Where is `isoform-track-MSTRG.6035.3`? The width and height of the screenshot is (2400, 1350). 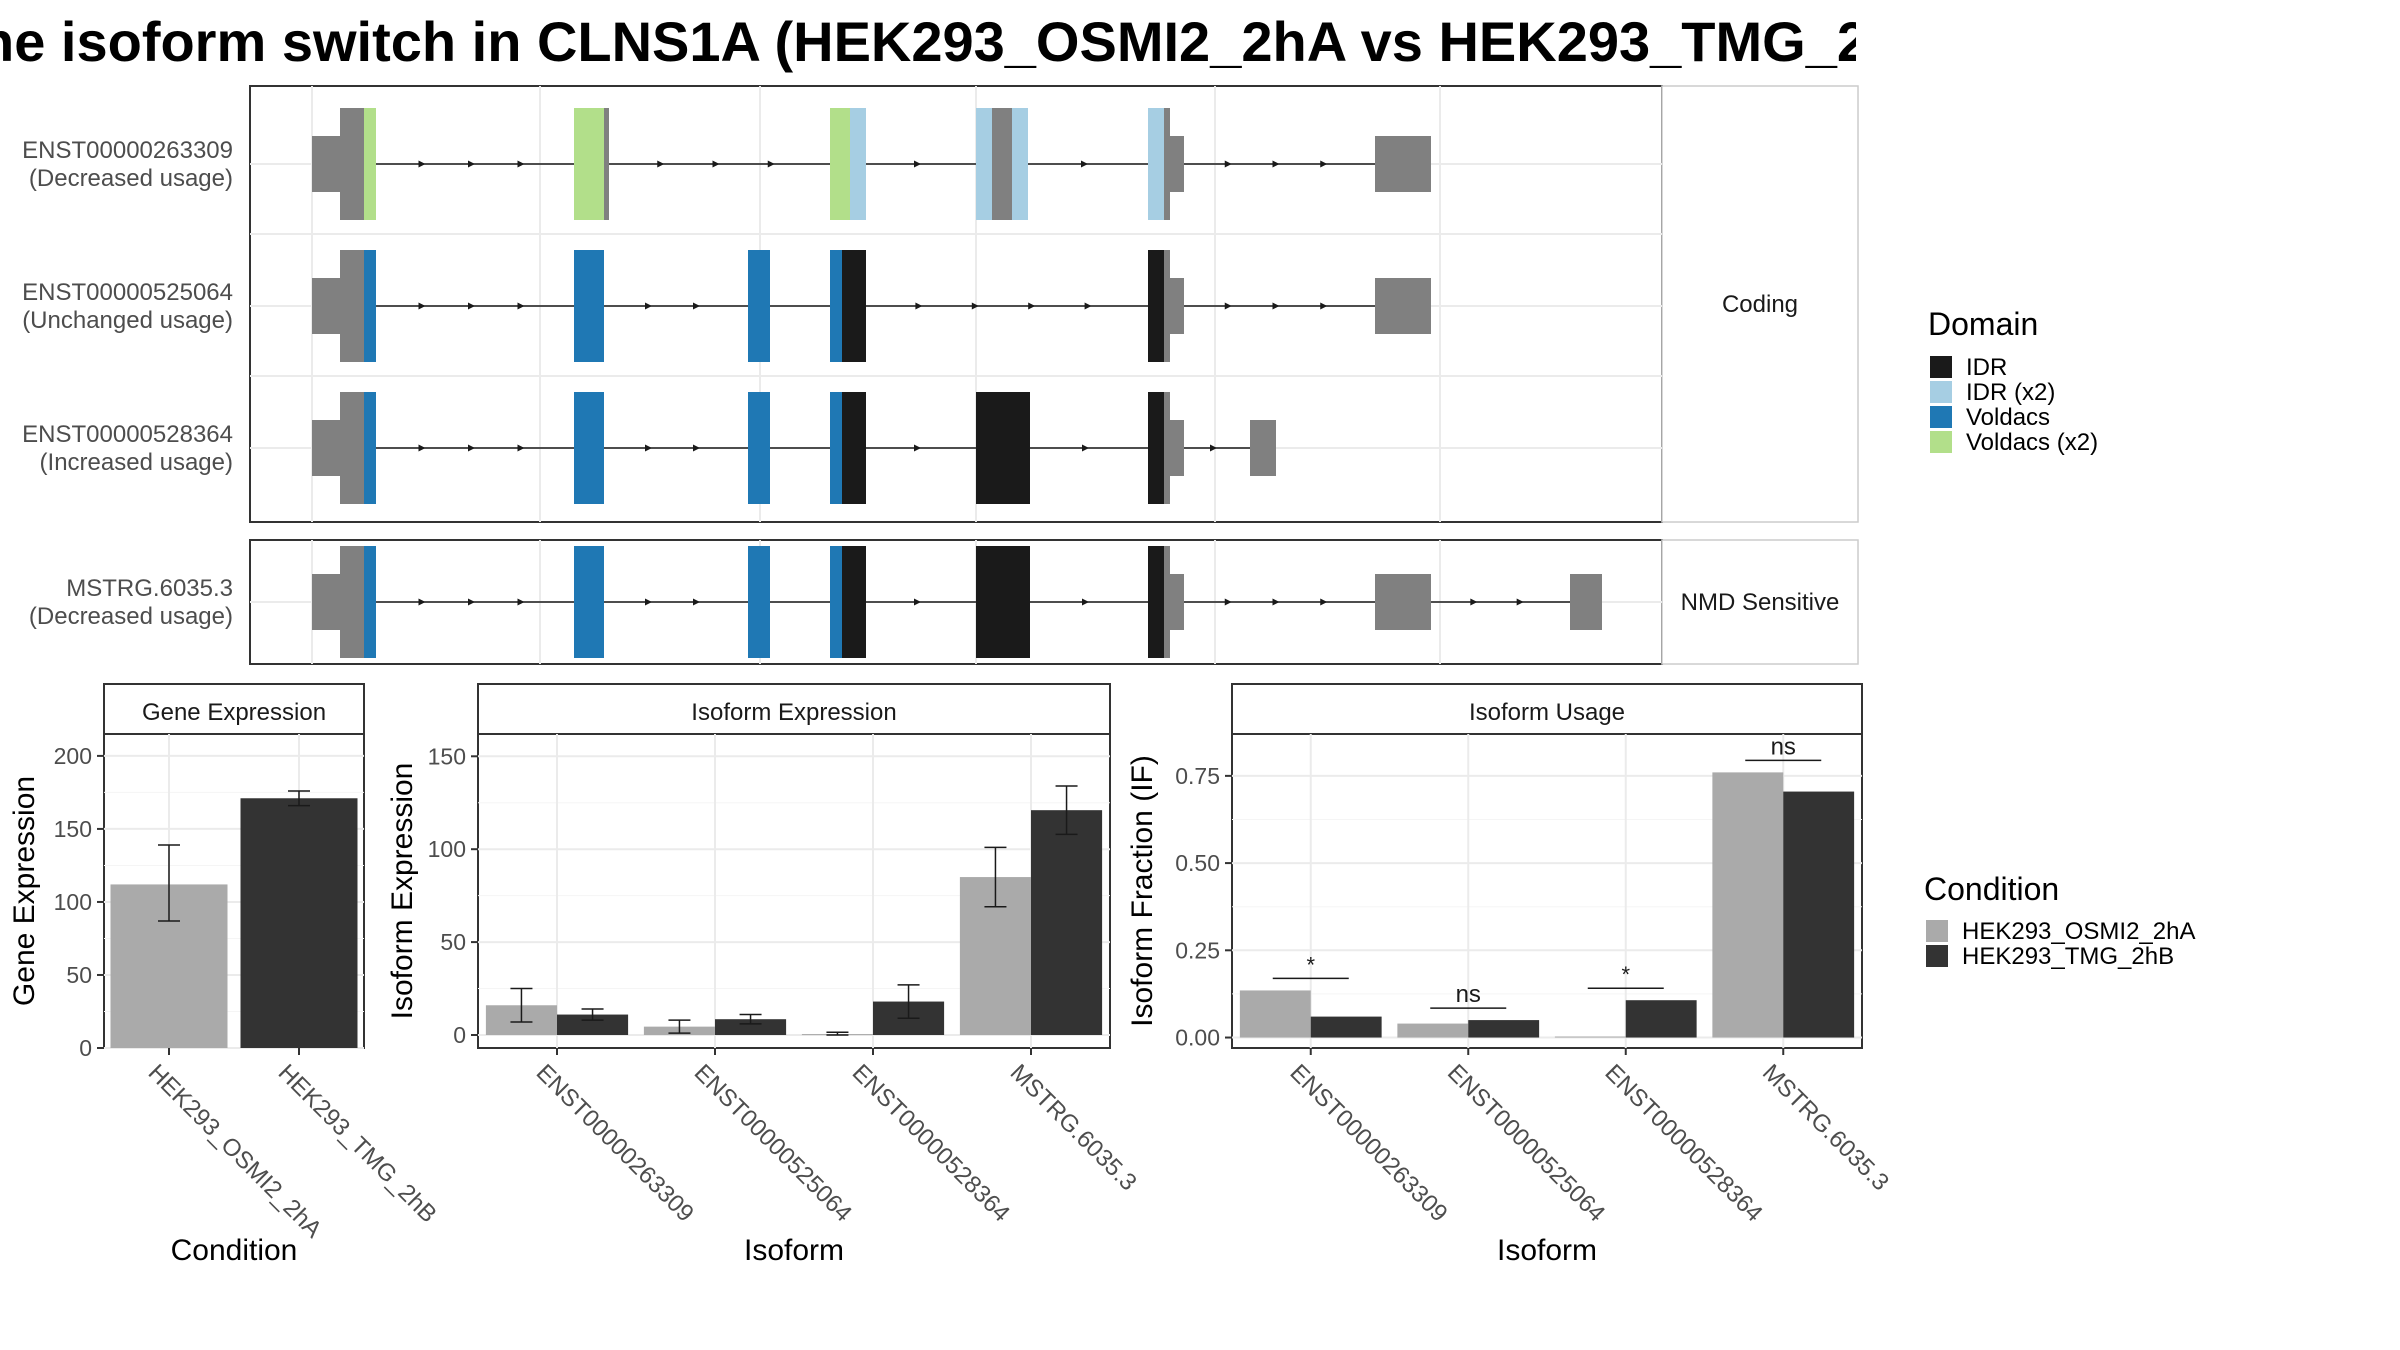
isoform-track-MSTRG.6035.3 is located at coordinates (956, 602).